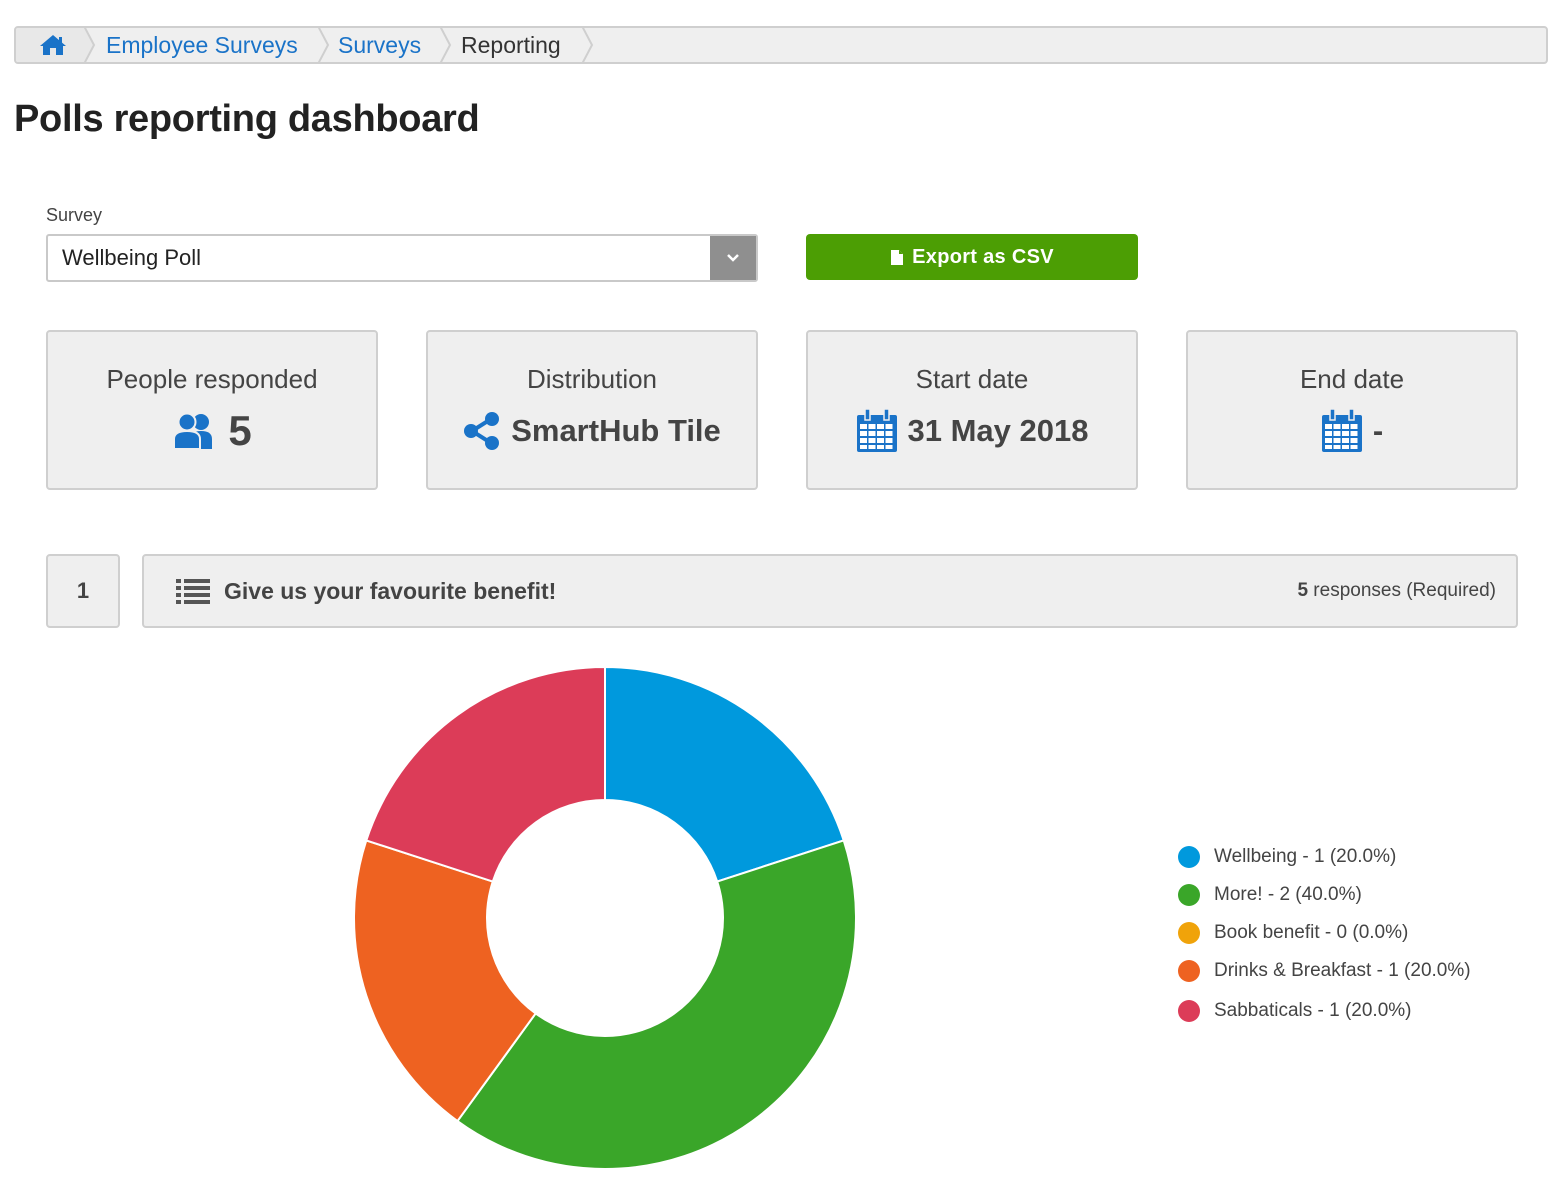 The image size is (1554, 1204). What do you see at coordinates (240, 430) in the screenshot?
I see `people-responded-value: 5` at bounding box center [240, 430].